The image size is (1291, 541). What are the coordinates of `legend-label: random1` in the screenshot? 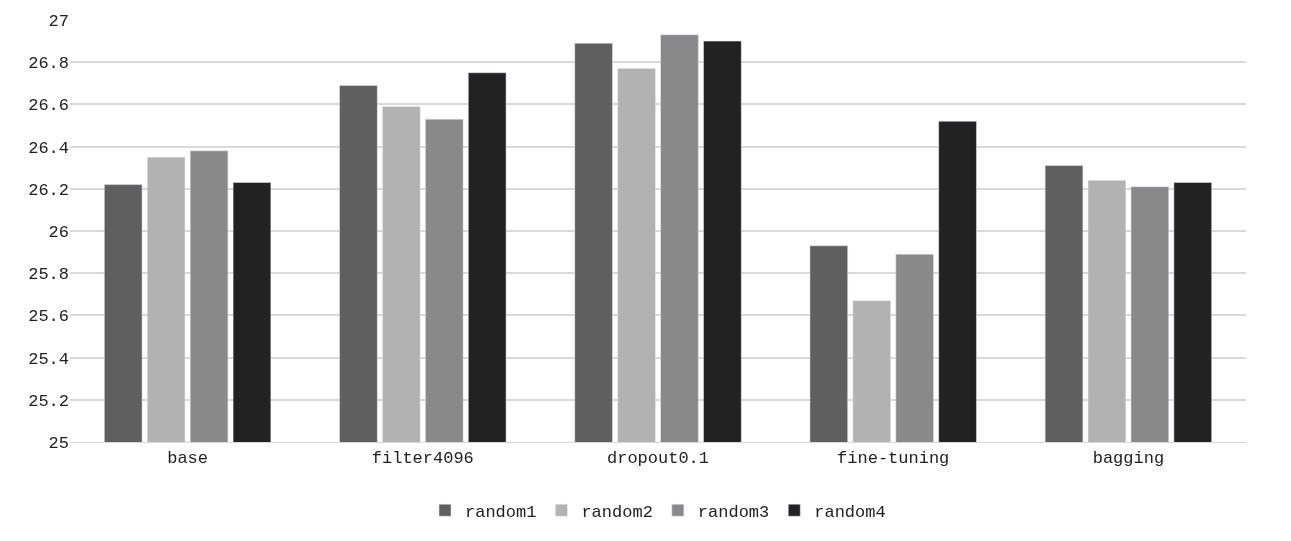 It's located at (501, 512).